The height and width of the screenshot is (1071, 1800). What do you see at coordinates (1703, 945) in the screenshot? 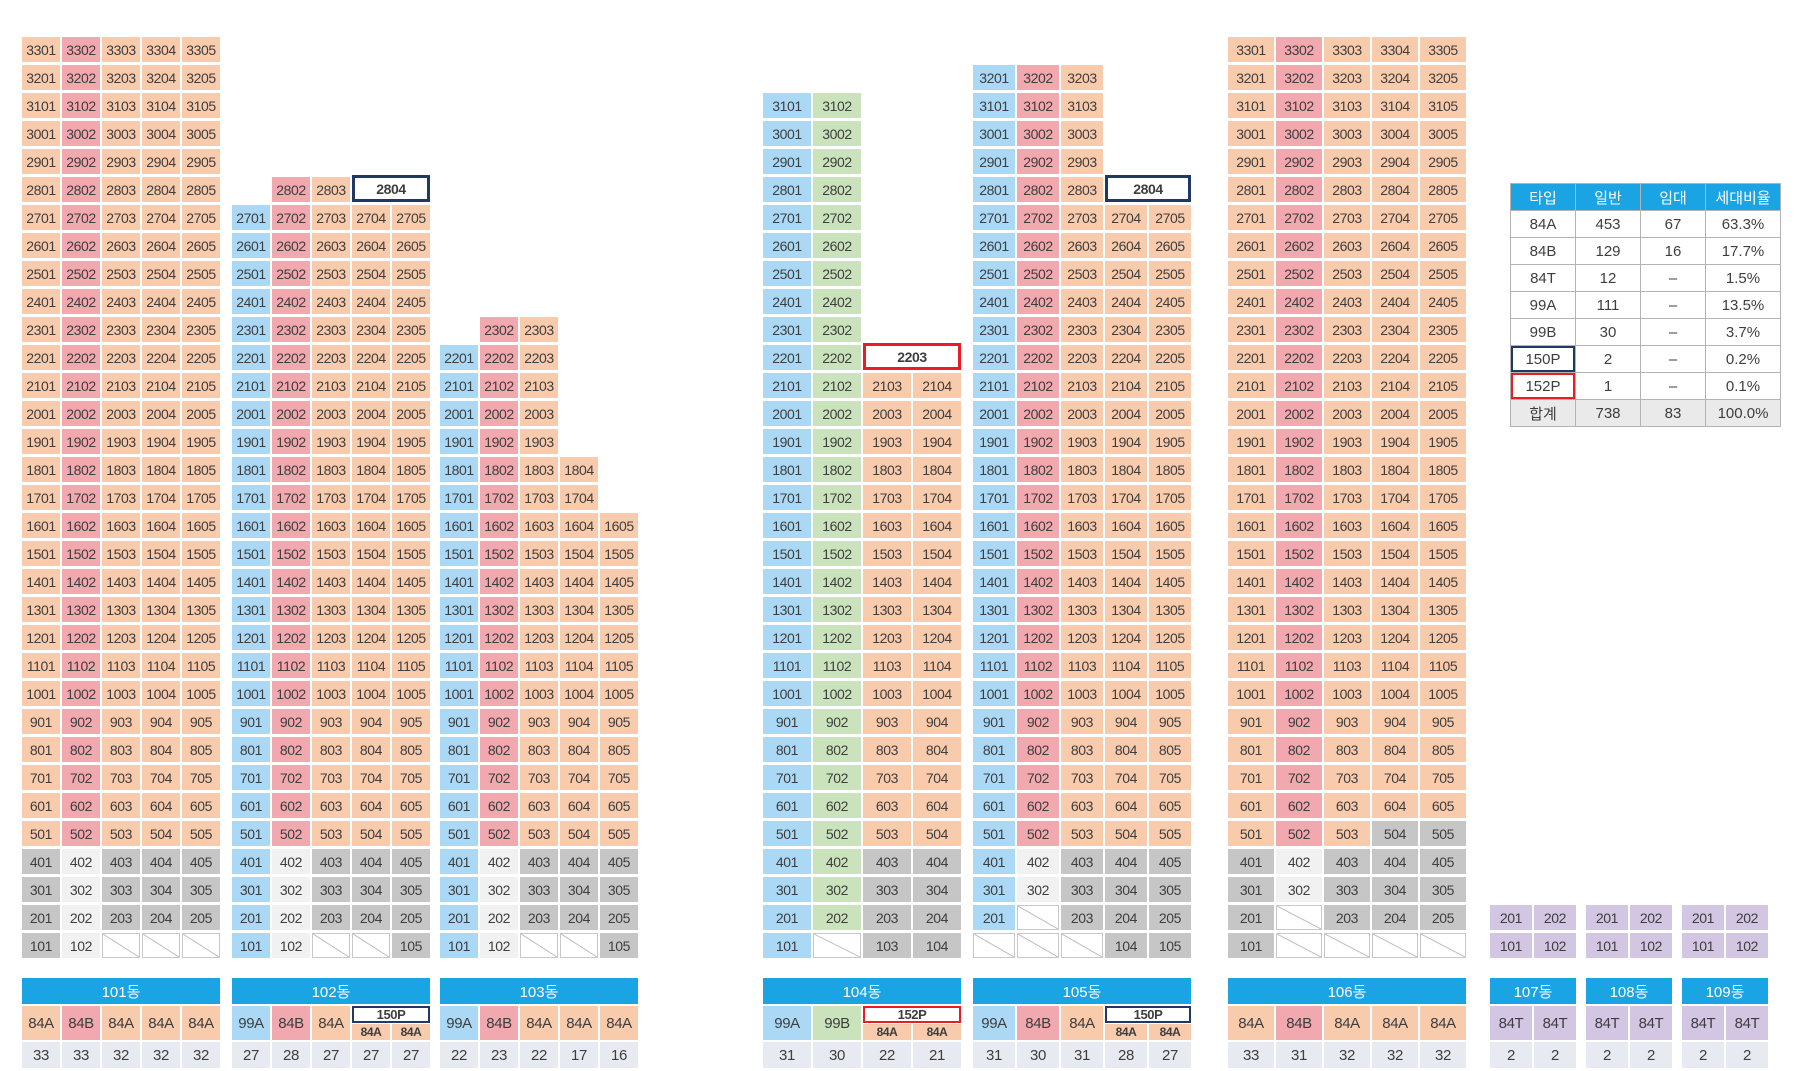
I see `unit-cell: 101` at bounding box center [1703, 945].